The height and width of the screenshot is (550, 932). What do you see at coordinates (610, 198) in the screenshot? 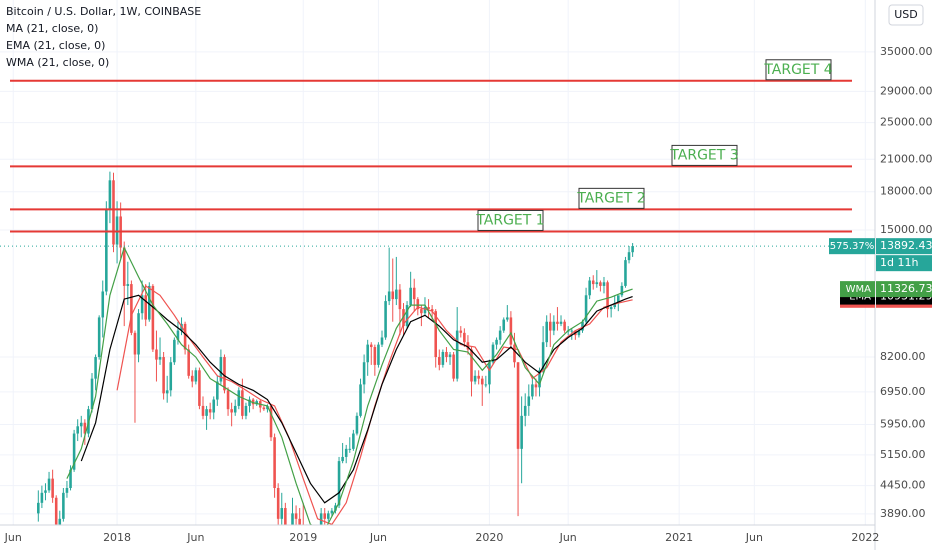
I see `target-label: TARGET 2` at bounding box center [610, 198].